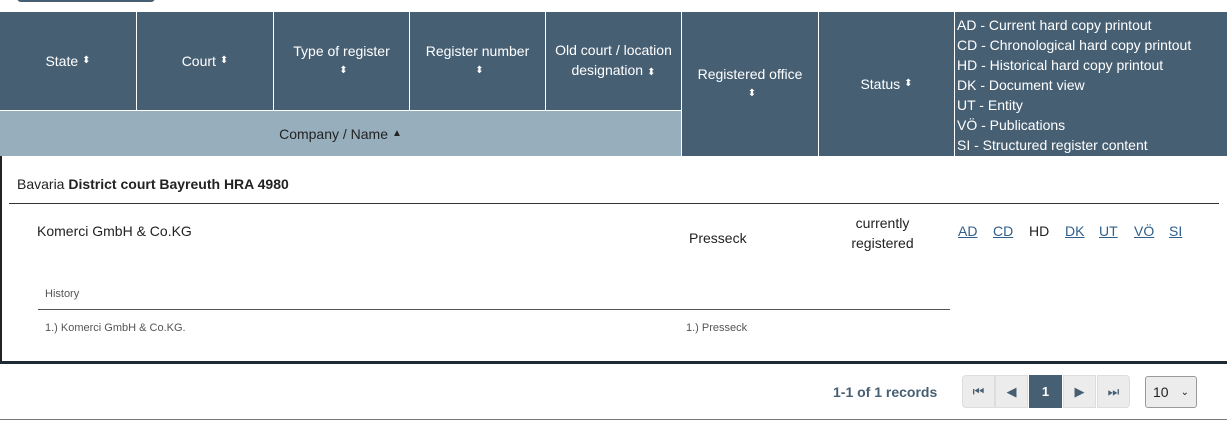 This screenshot has width=1227, height=421. I want to click on table-bottom-border, so click(613, 362).